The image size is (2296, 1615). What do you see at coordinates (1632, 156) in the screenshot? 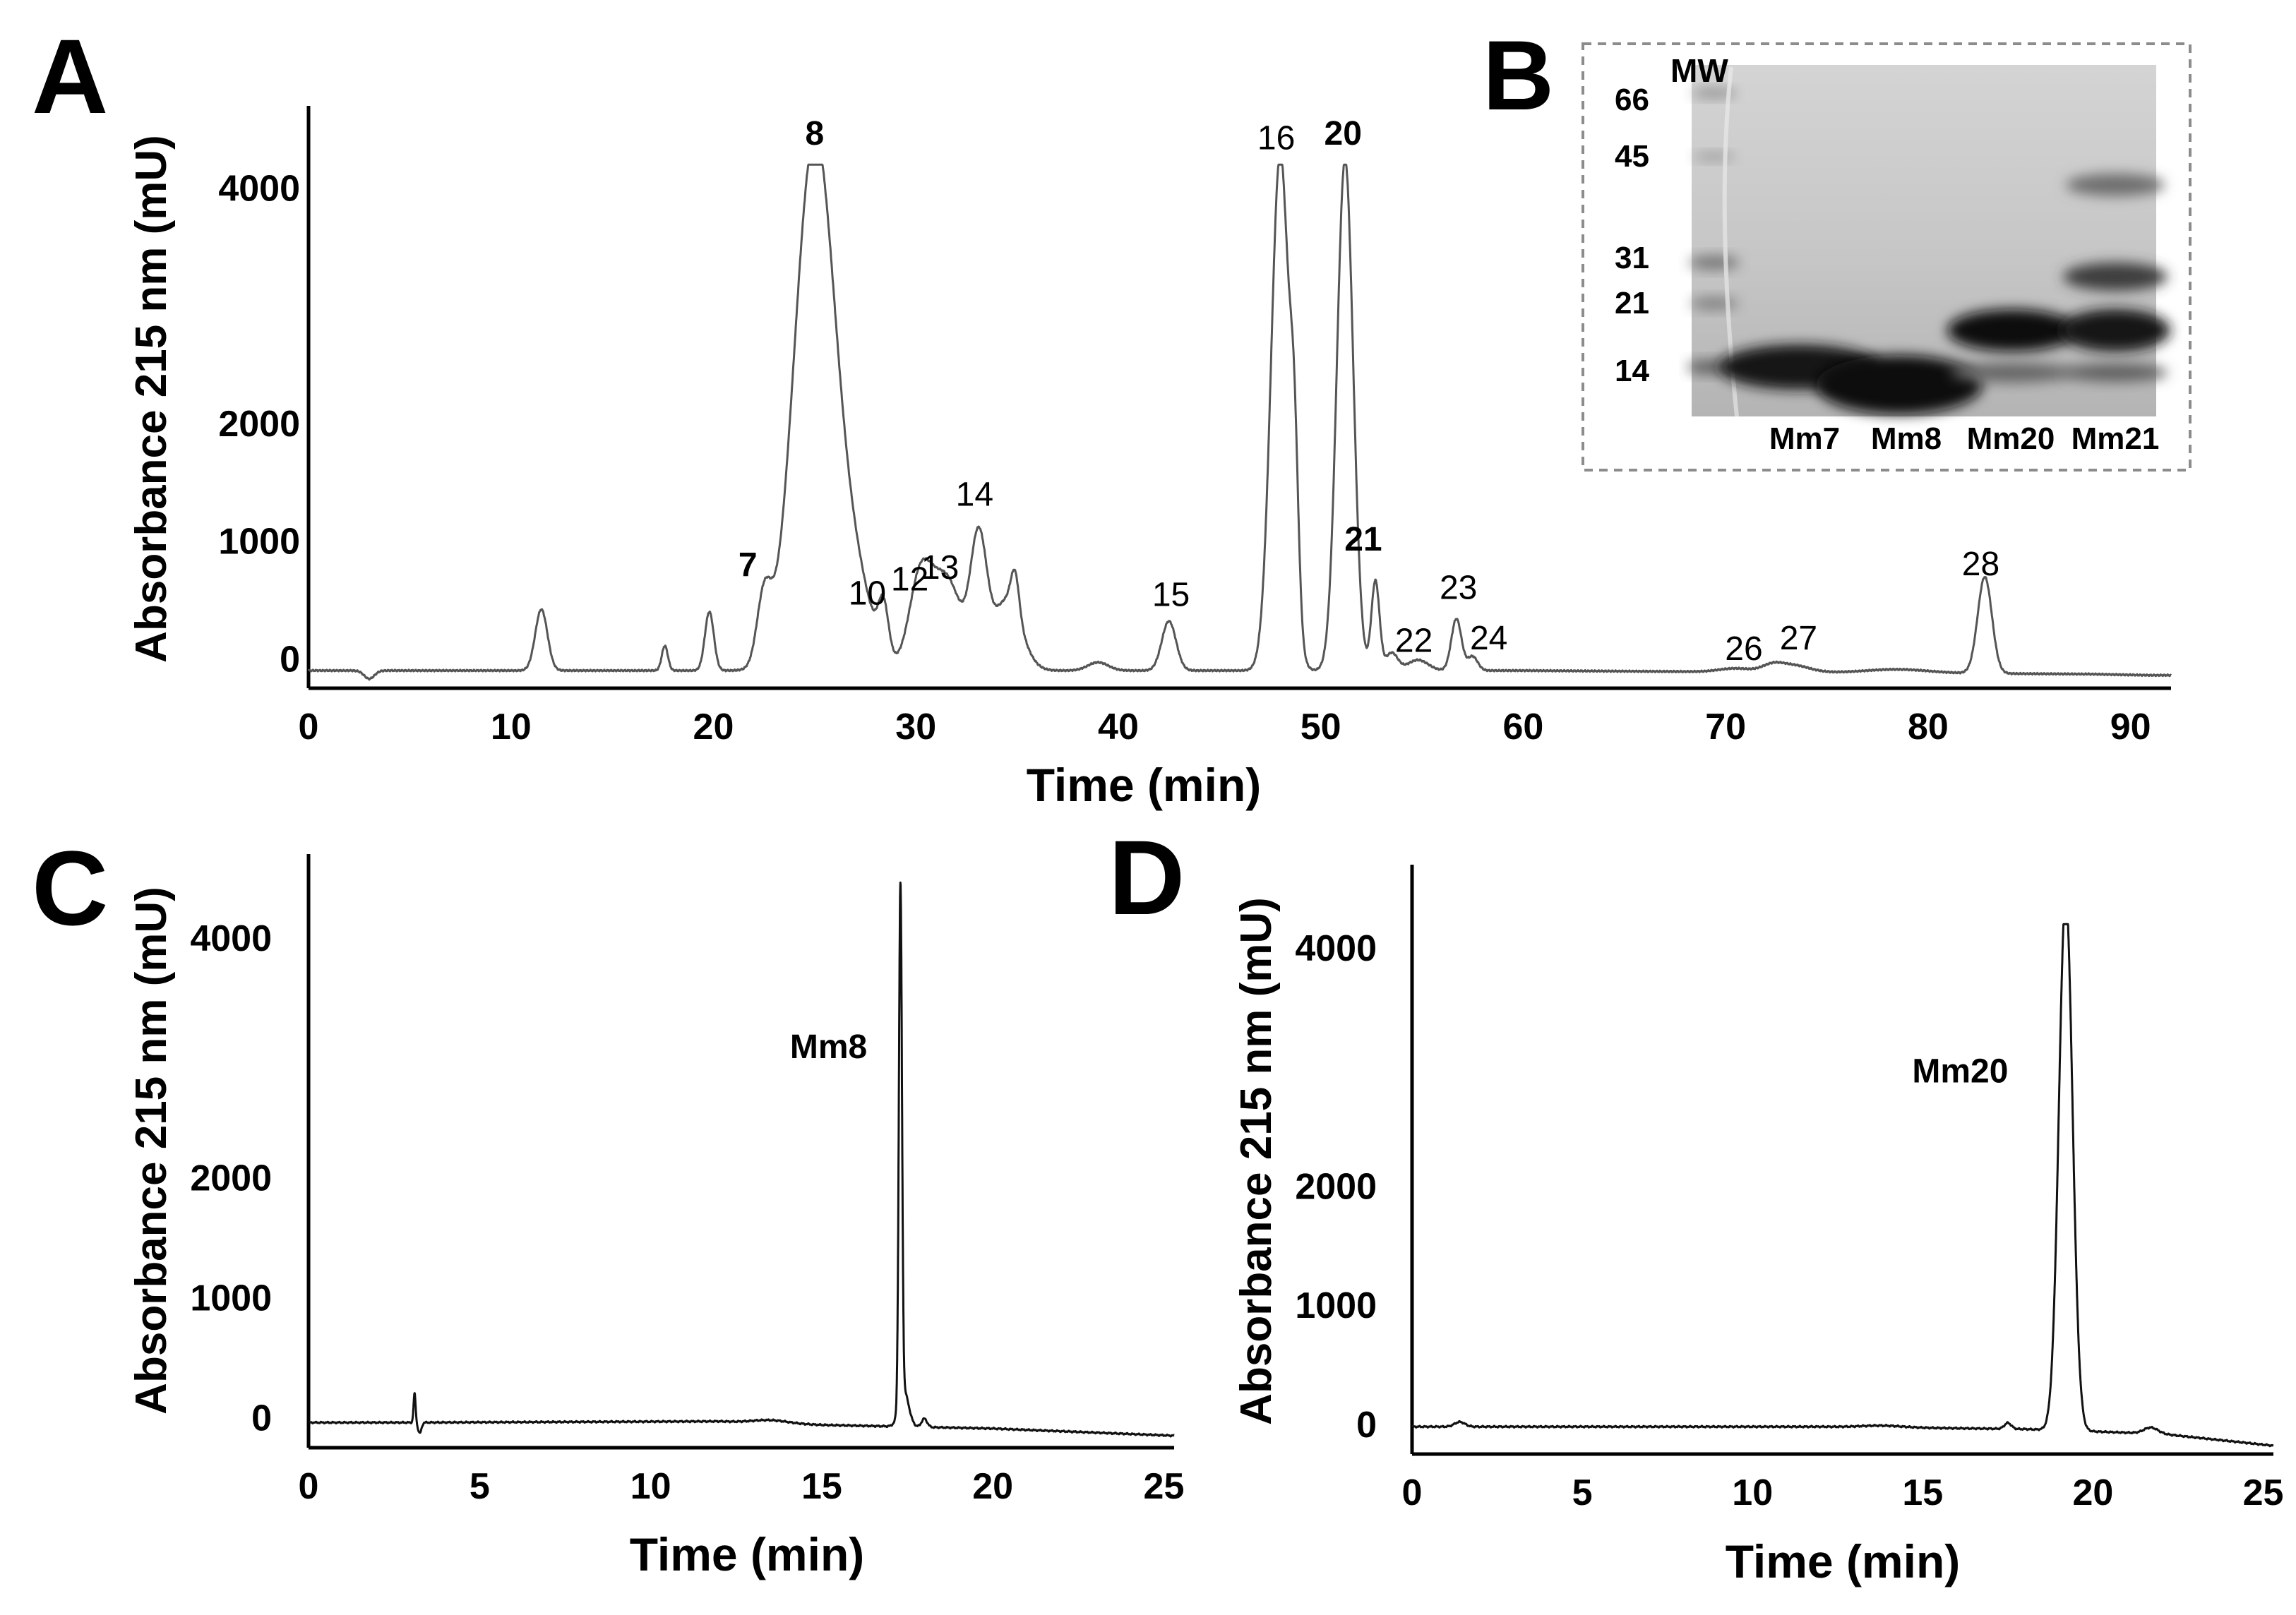
I see `gel-marker-45: 45` at bounding box center [1632, 156].